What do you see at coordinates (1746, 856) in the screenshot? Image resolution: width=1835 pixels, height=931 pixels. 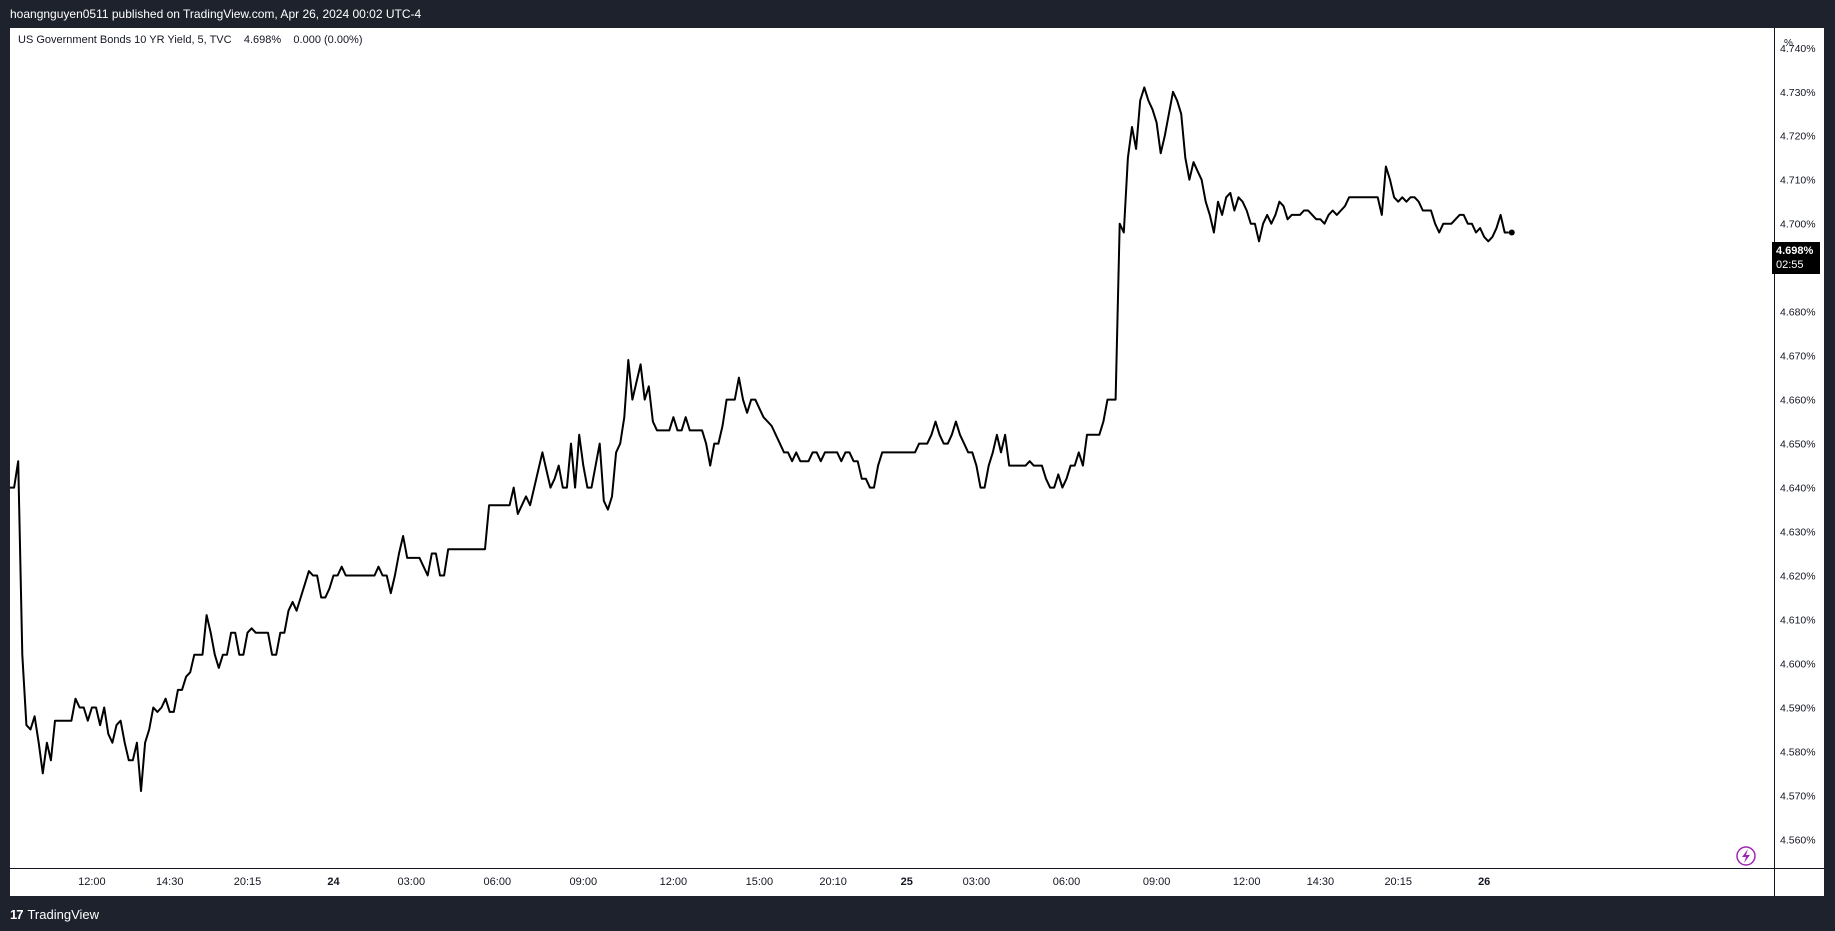 I see `lightning-icon` at bounding box center [1746, 856].